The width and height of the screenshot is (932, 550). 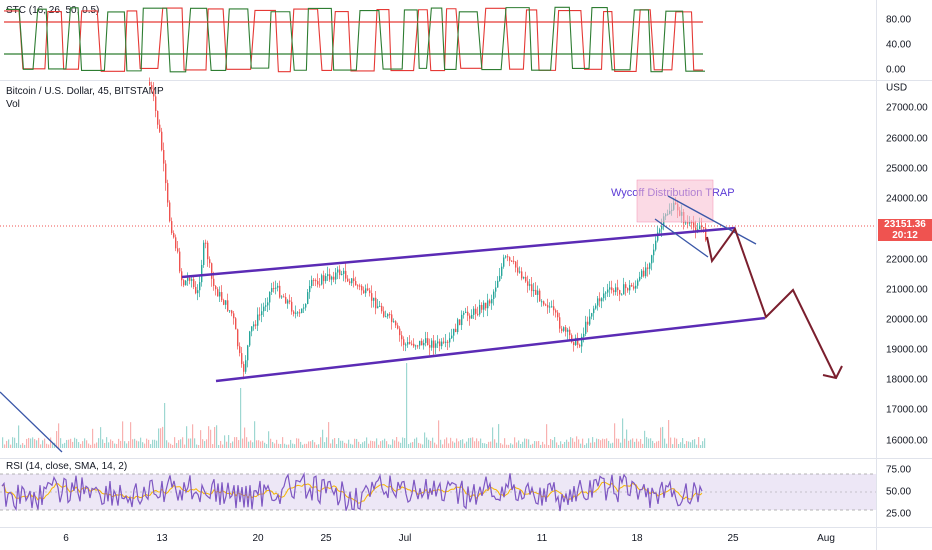 What do you see at coordinates (832, 372) in the screenshot?
I see `projection-arrow-head` at bounding box center [832, 372].